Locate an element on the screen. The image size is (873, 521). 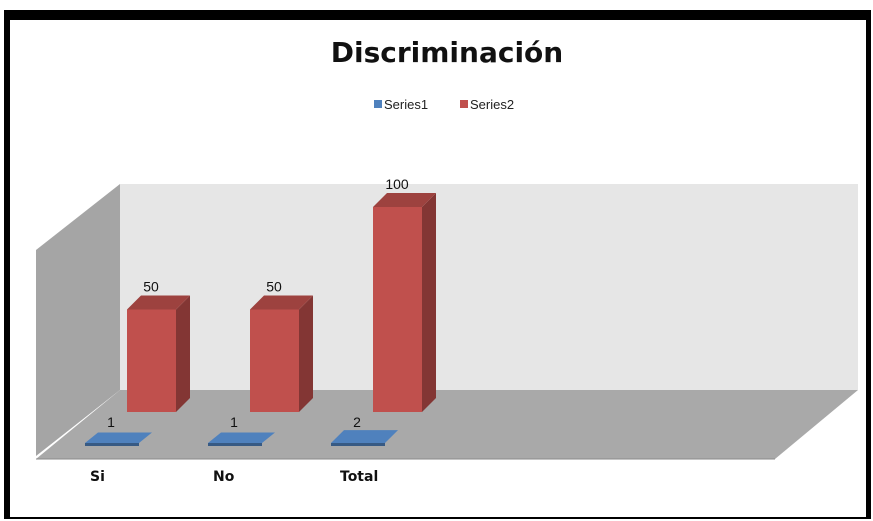
data-label-series2-total: 100 is located at coordinates (397, 184).